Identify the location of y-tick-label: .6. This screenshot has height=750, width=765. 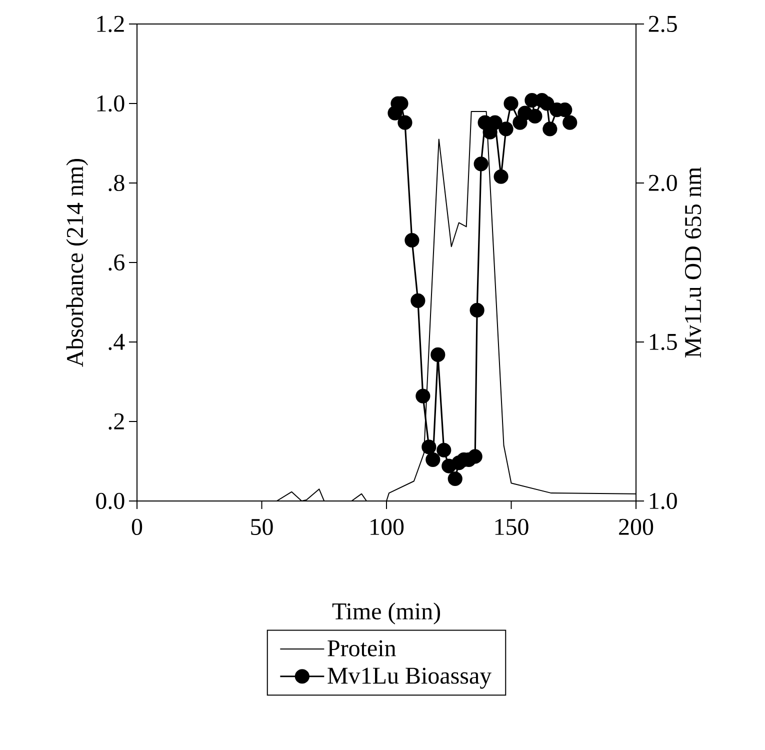
(116, 262).